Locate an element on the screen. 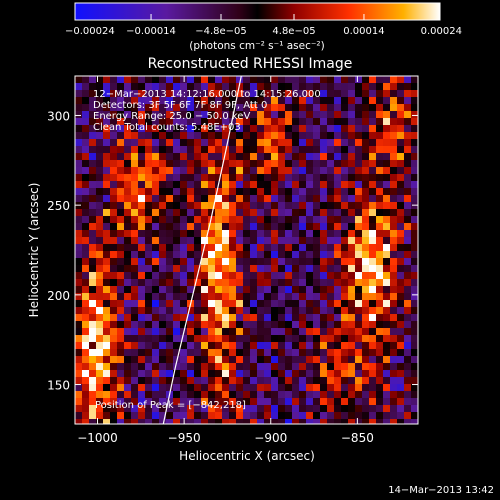 The height and width of the screenshot is (500, 500). x-axis-label: Heliocentric X (arcsec) is located at coordinates (247, 456).